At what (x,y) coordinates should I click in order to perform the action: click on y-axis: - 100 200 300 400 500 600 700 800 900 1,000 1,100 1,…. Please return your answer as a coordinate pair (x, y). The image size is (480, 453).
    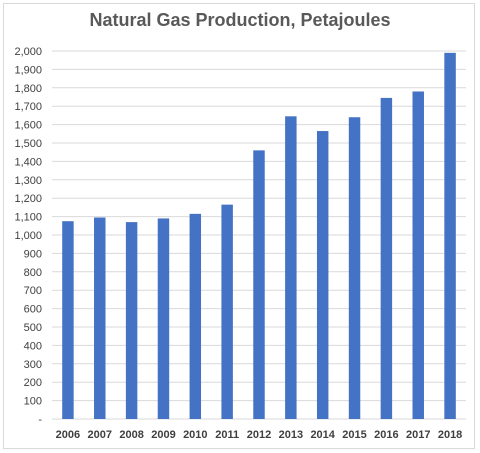
    Looking at the image, I should click on (28, 236).